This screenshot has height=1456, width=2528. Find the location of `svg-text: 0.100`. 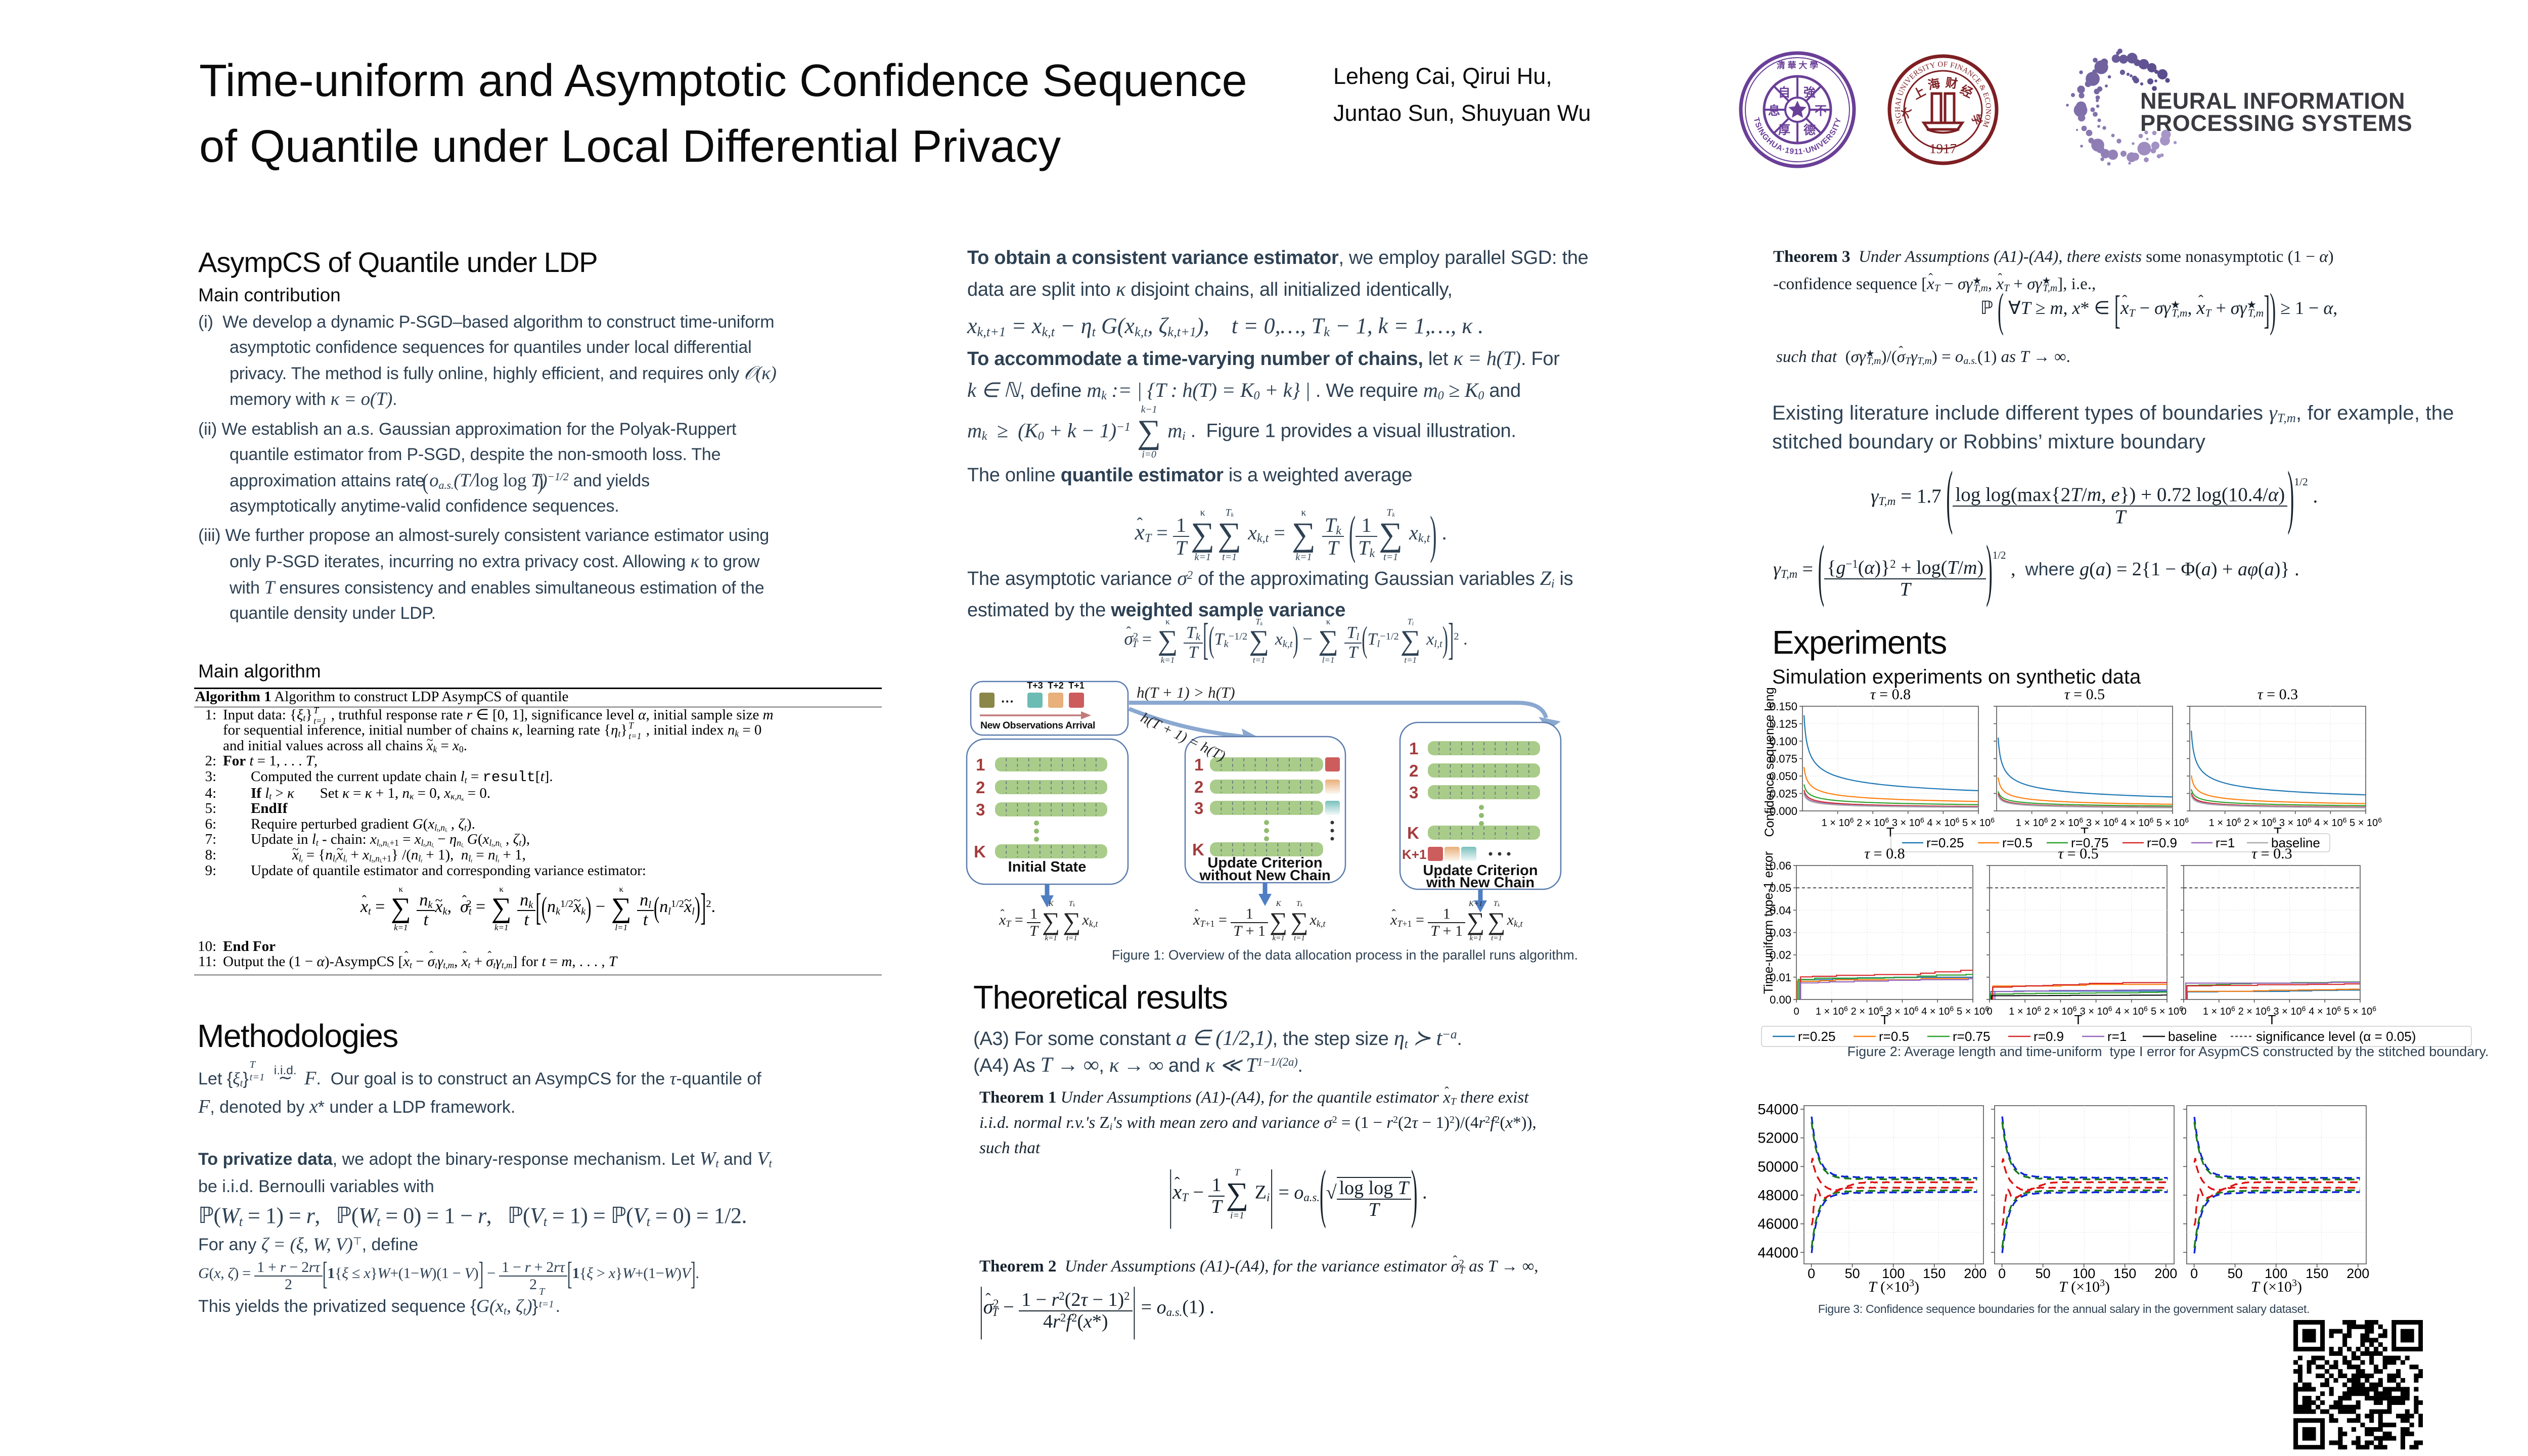

svg-text: 0.100 is located at coordinates (1784, 741).